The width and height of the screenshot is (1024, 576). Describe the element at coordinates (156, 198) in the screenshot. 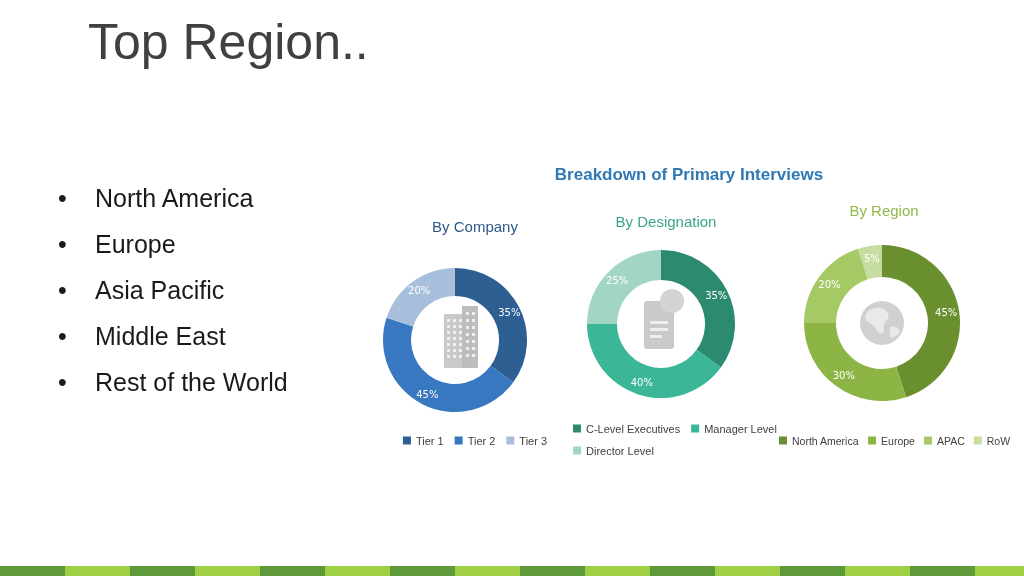

I see `text: • North America` at that location.